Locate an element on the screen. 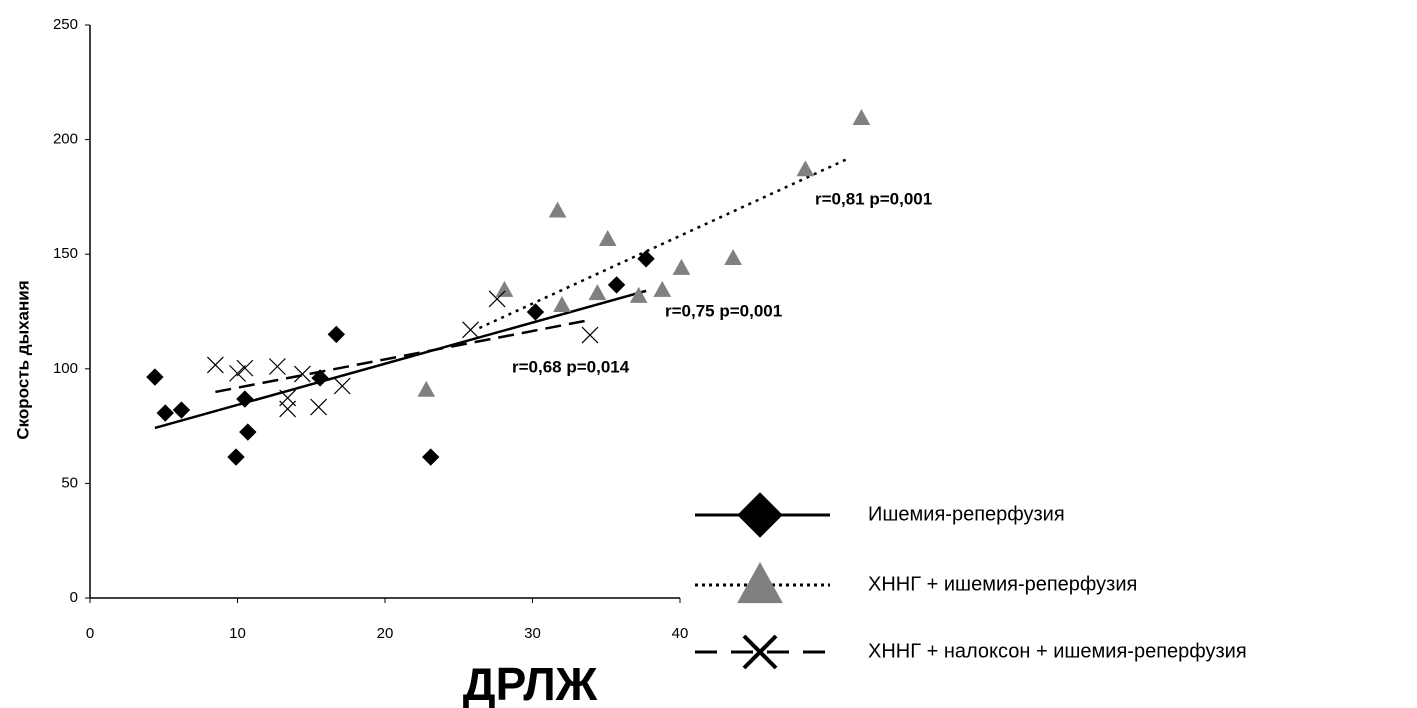 The height and width of the screenshot is (708, 1417). y-tick-label: 250 is located at coordinates (65, 24).